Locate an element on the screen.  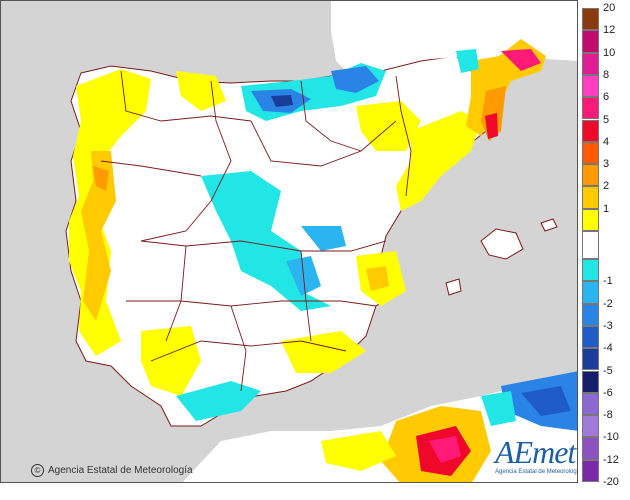
legend-label: 8 is located at coordinates (606, 74).